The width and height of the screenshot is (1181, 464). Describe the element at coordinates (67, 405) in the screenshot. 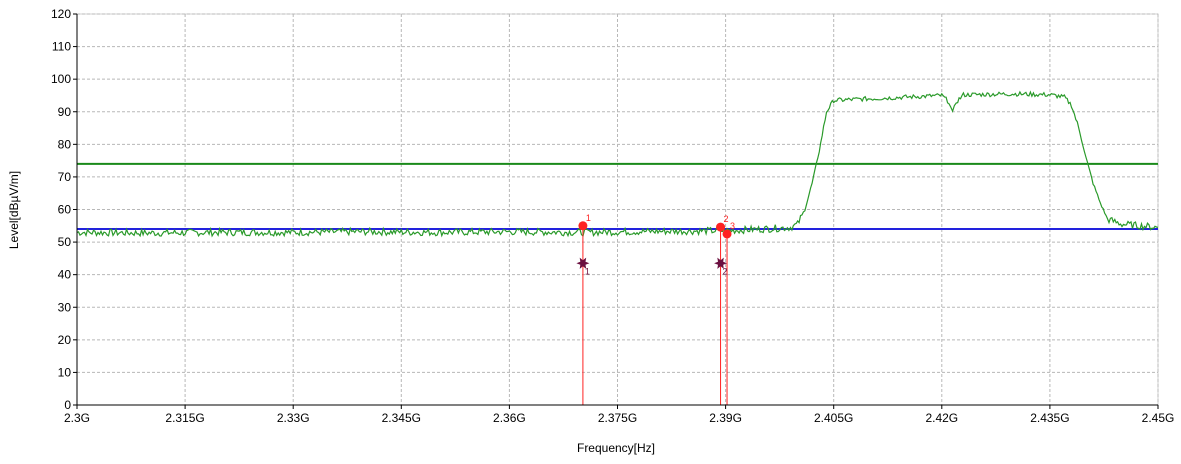

I see `y-tick-label: 0` at that location.